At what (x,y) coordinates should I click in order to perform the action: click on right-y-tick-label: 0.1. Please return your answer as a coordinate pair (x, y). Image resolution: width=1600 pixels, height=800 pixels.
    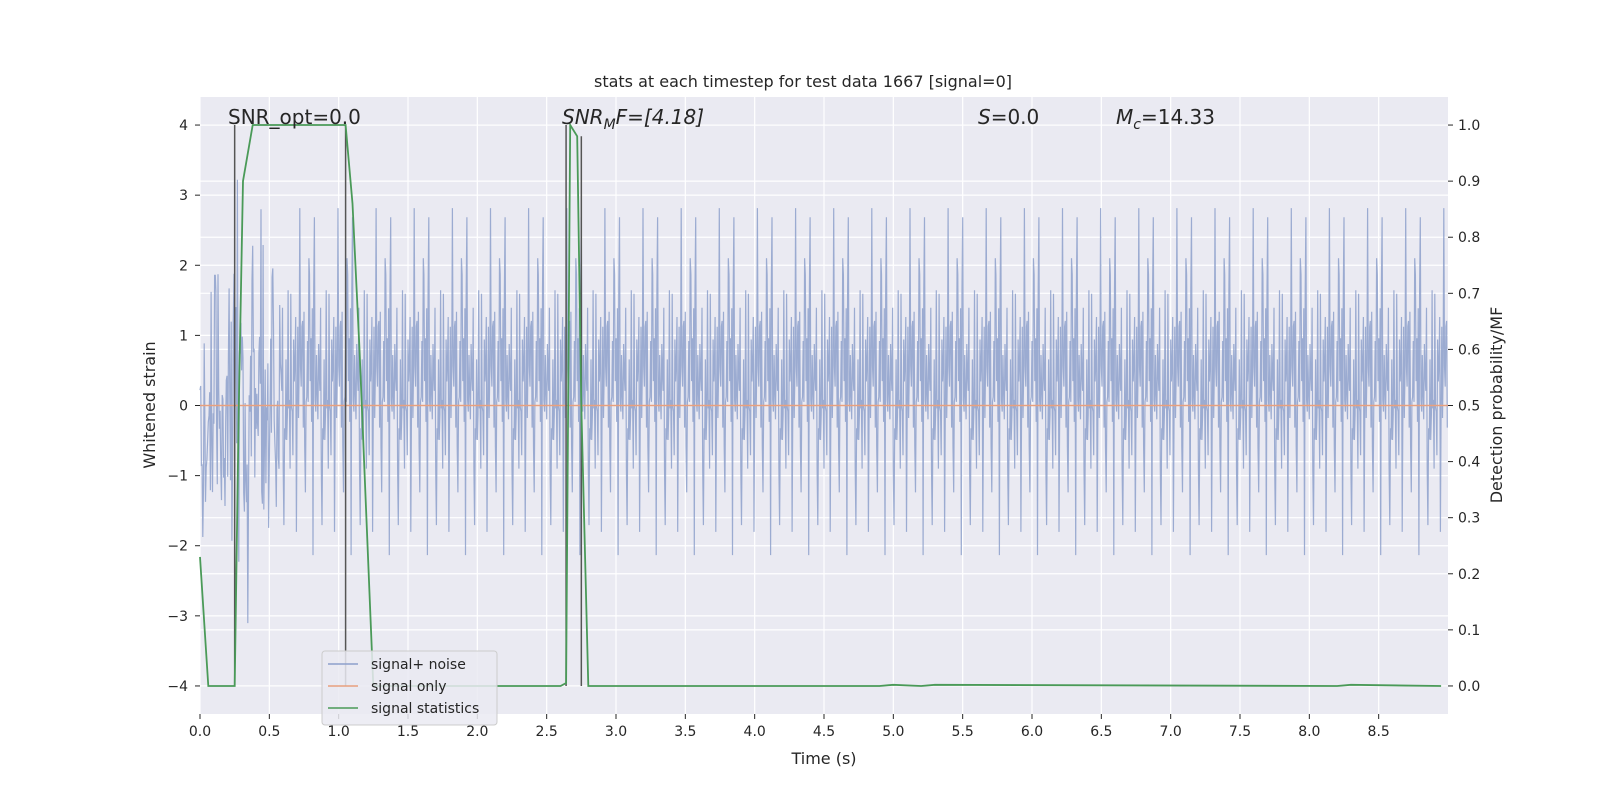
    Looking at the image, I should click on (1469, 631).